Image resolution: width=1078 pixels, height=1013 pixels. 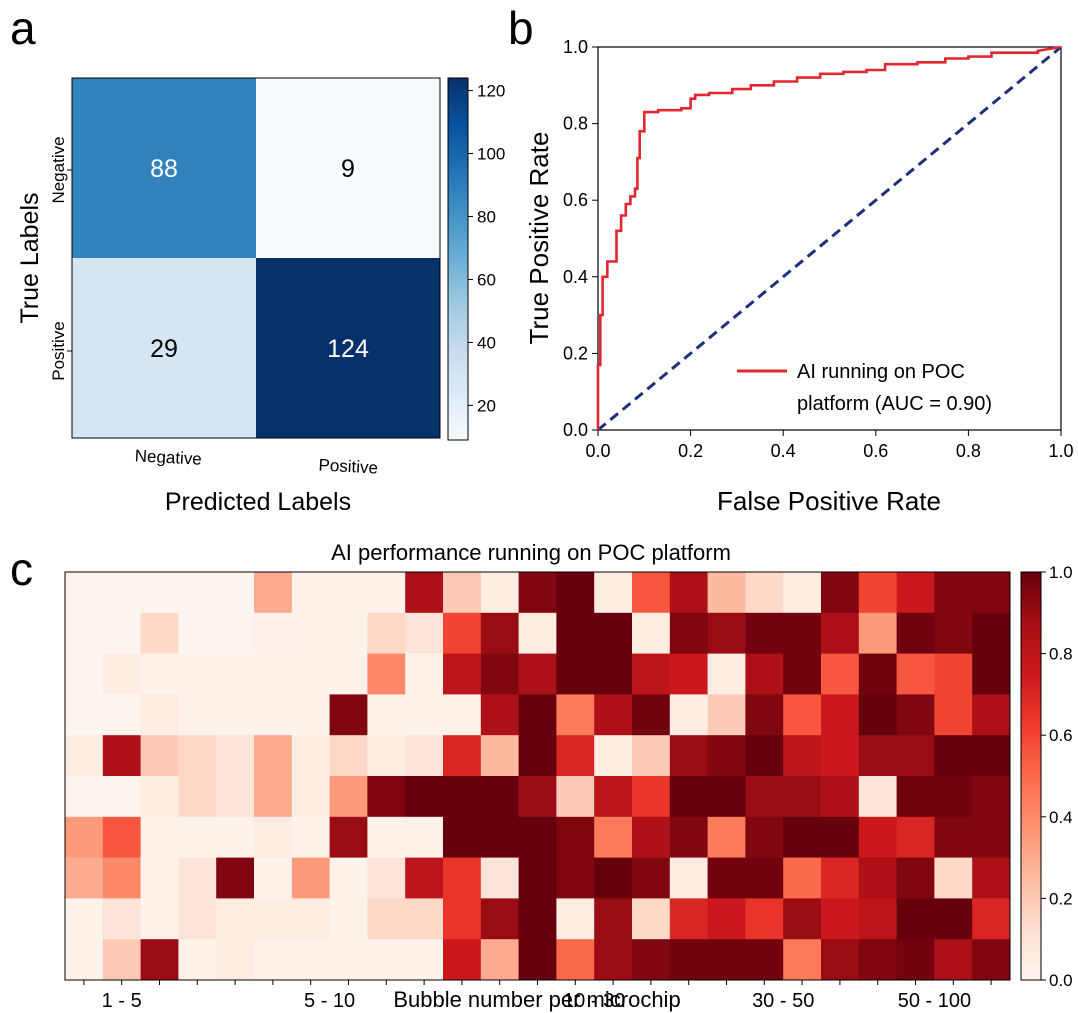 I want to click on cm-xtick-negative: Negative, so click(x=168, y=457).